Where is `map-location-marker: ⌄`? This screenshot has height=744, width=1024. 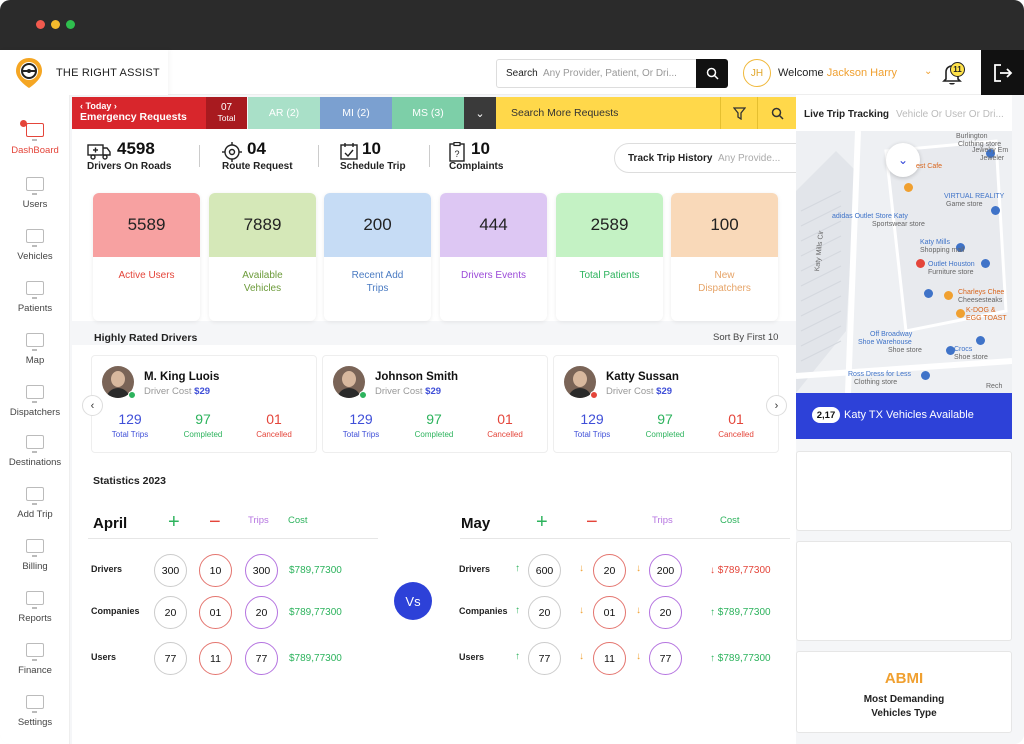
map-location-marker: ⌄ is located at coordinates (903, 160).